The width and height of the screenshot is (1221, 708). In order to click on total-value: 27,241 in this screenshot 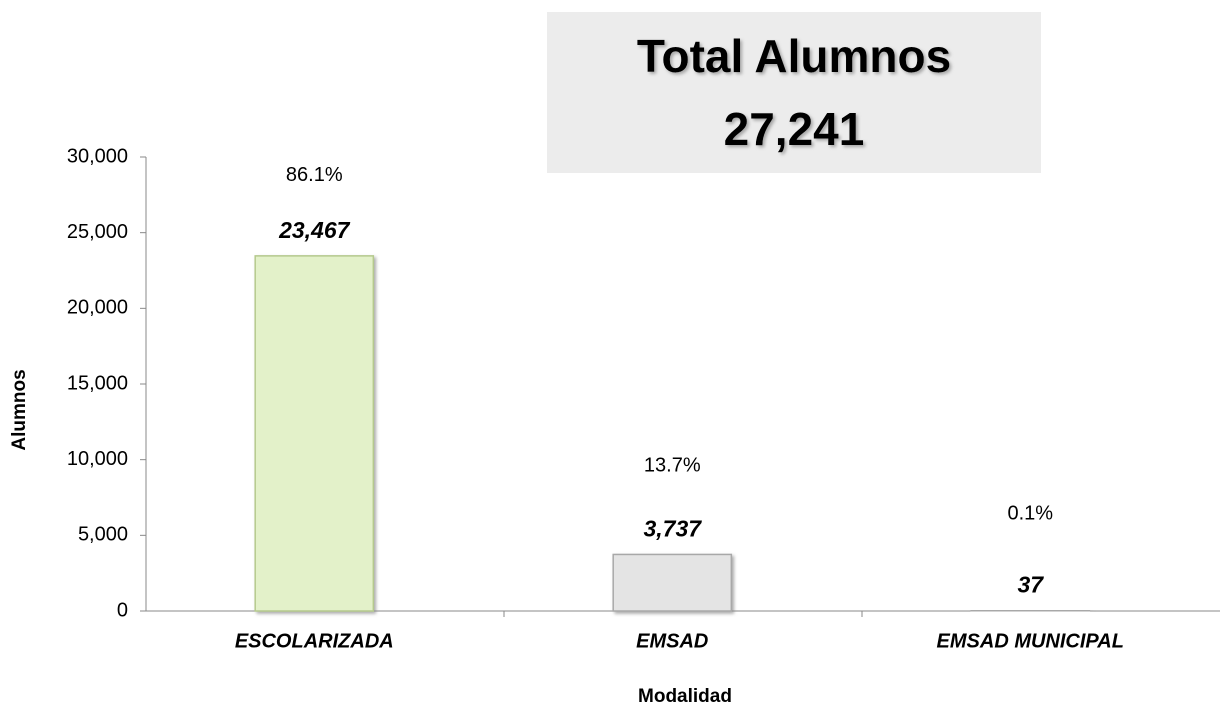, I will do `click(794, 129)`.